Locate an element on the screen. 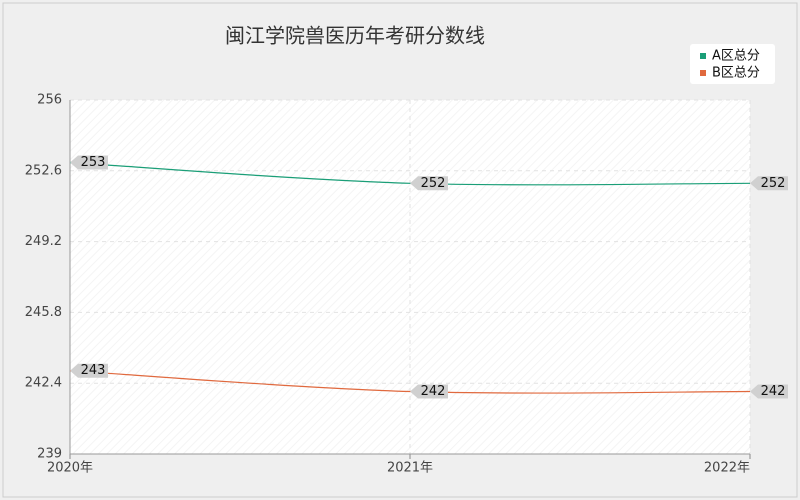 The width and height of the screenshot is (800, 500). legend-label: A区总分 is located at coordinates (736, 56).